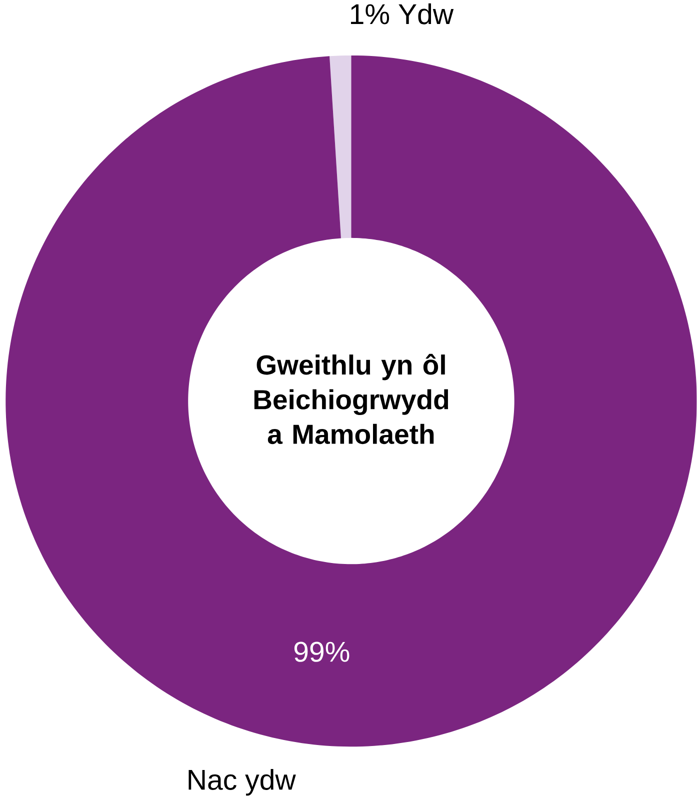 The image size is (697, 799). I want to click on data-label: 1%, so click(370, 14).